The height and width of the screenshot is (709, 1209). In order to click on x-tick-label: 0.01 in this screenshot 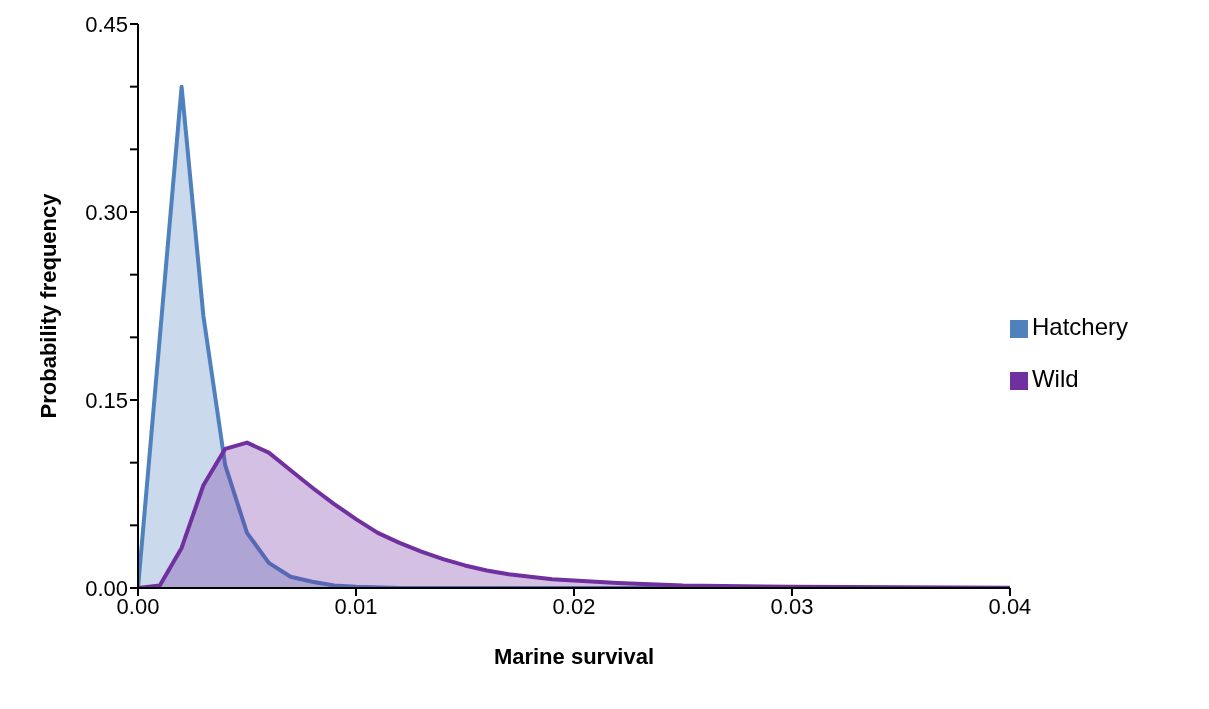, I will do `click(356, 606)`.